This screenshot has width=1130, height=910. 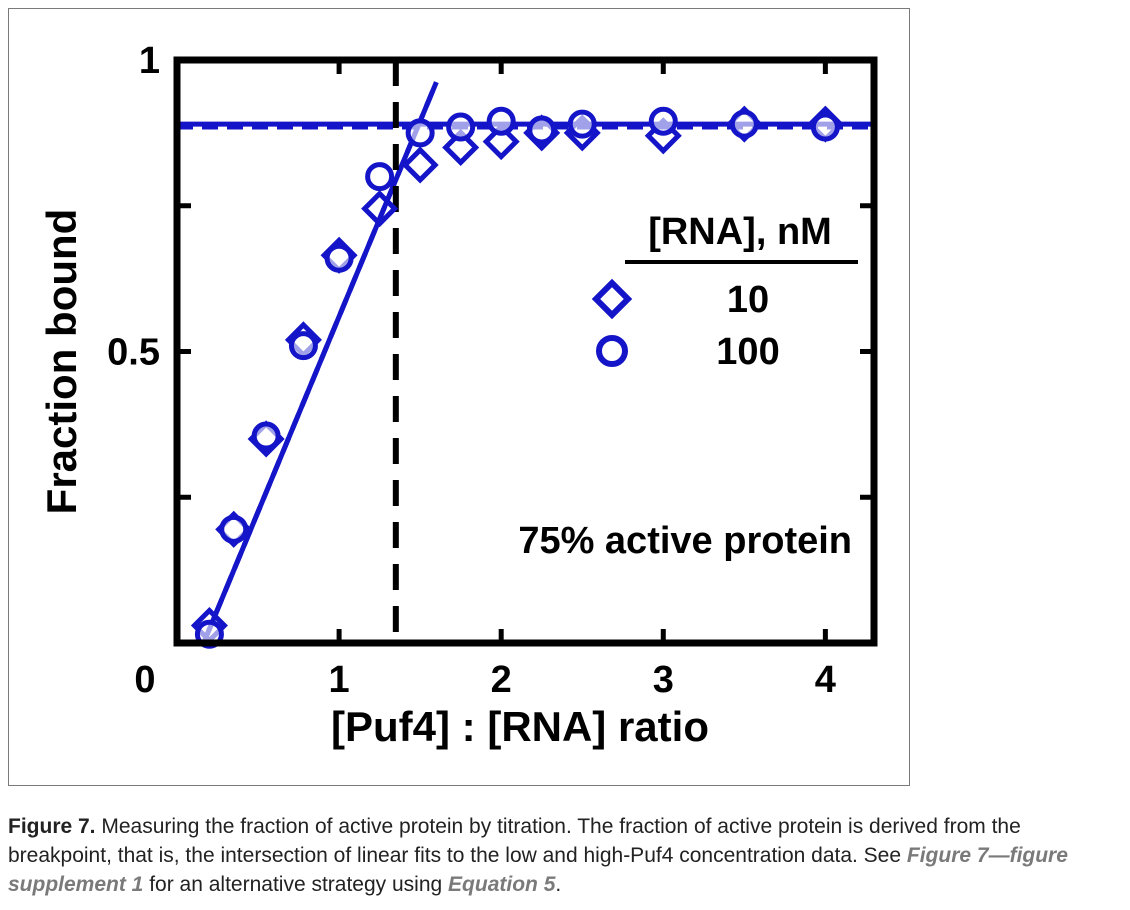 What do you see at coordinates (748, 300) in the screenshot?
I see `legend-label: 10` at bounding box center [748, 300].